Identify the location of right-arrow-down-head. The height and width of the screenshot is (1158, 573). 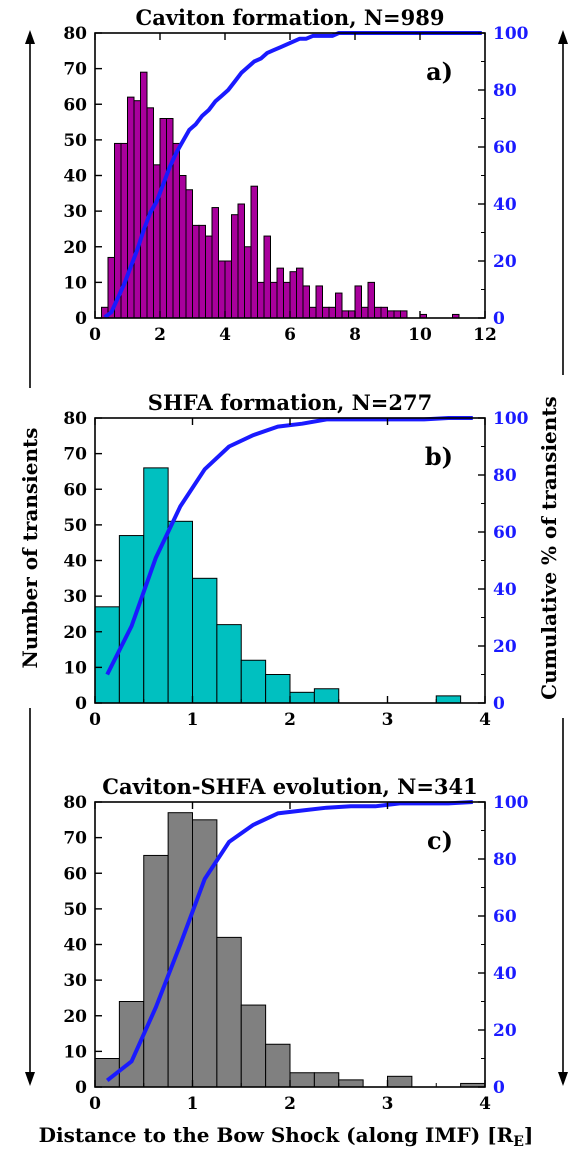
(563, 1079).